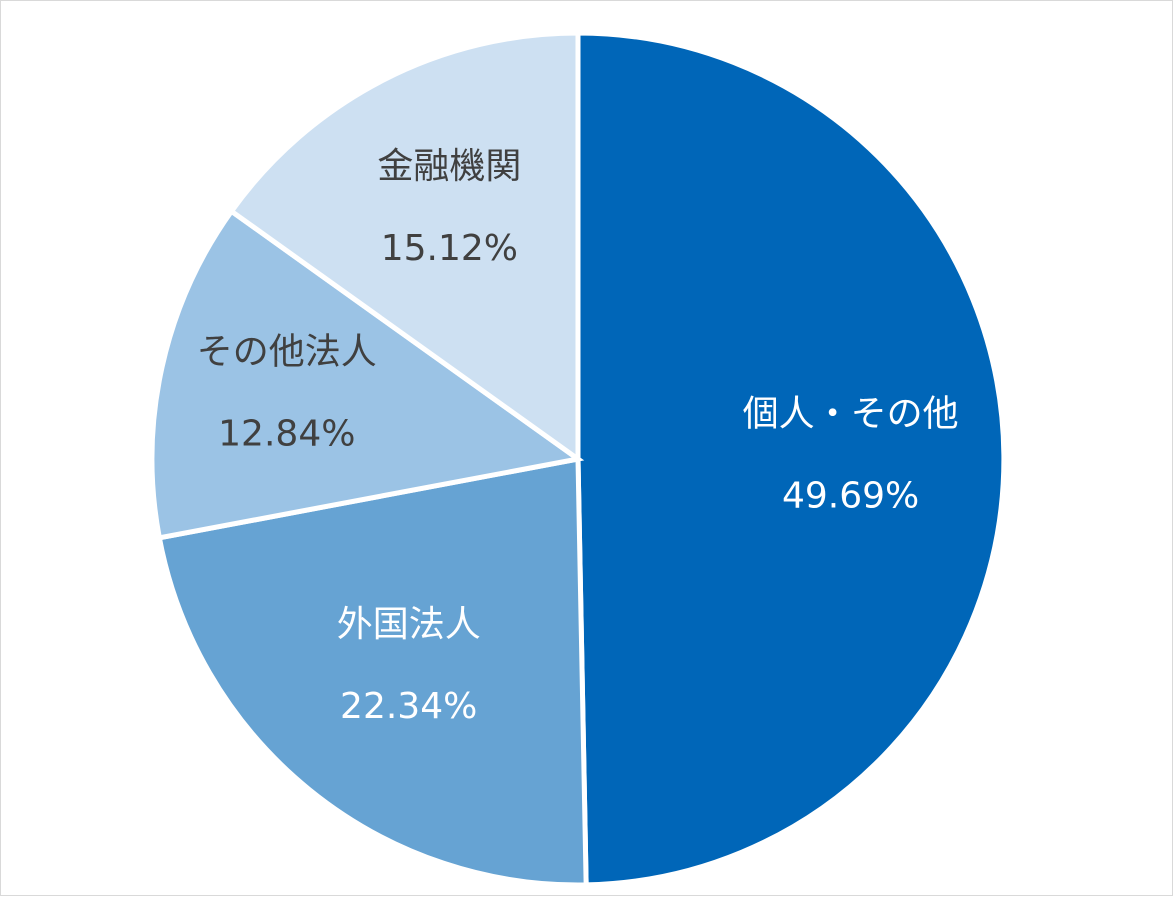 This screenshot has height=897, width=1173. What do you see at coordinates (449, 166) in the screenshot?
I see `slice-name-label: 金融機関` at bounding box center [449, 166].